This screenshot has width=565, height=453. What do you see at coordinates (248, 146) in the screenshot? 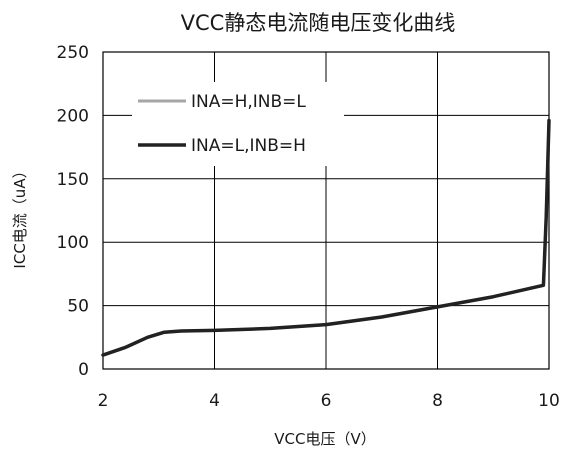
I see `legend-label-ina-l-inb-h: INA=L,INB=H` at bounding box center [248, 146].